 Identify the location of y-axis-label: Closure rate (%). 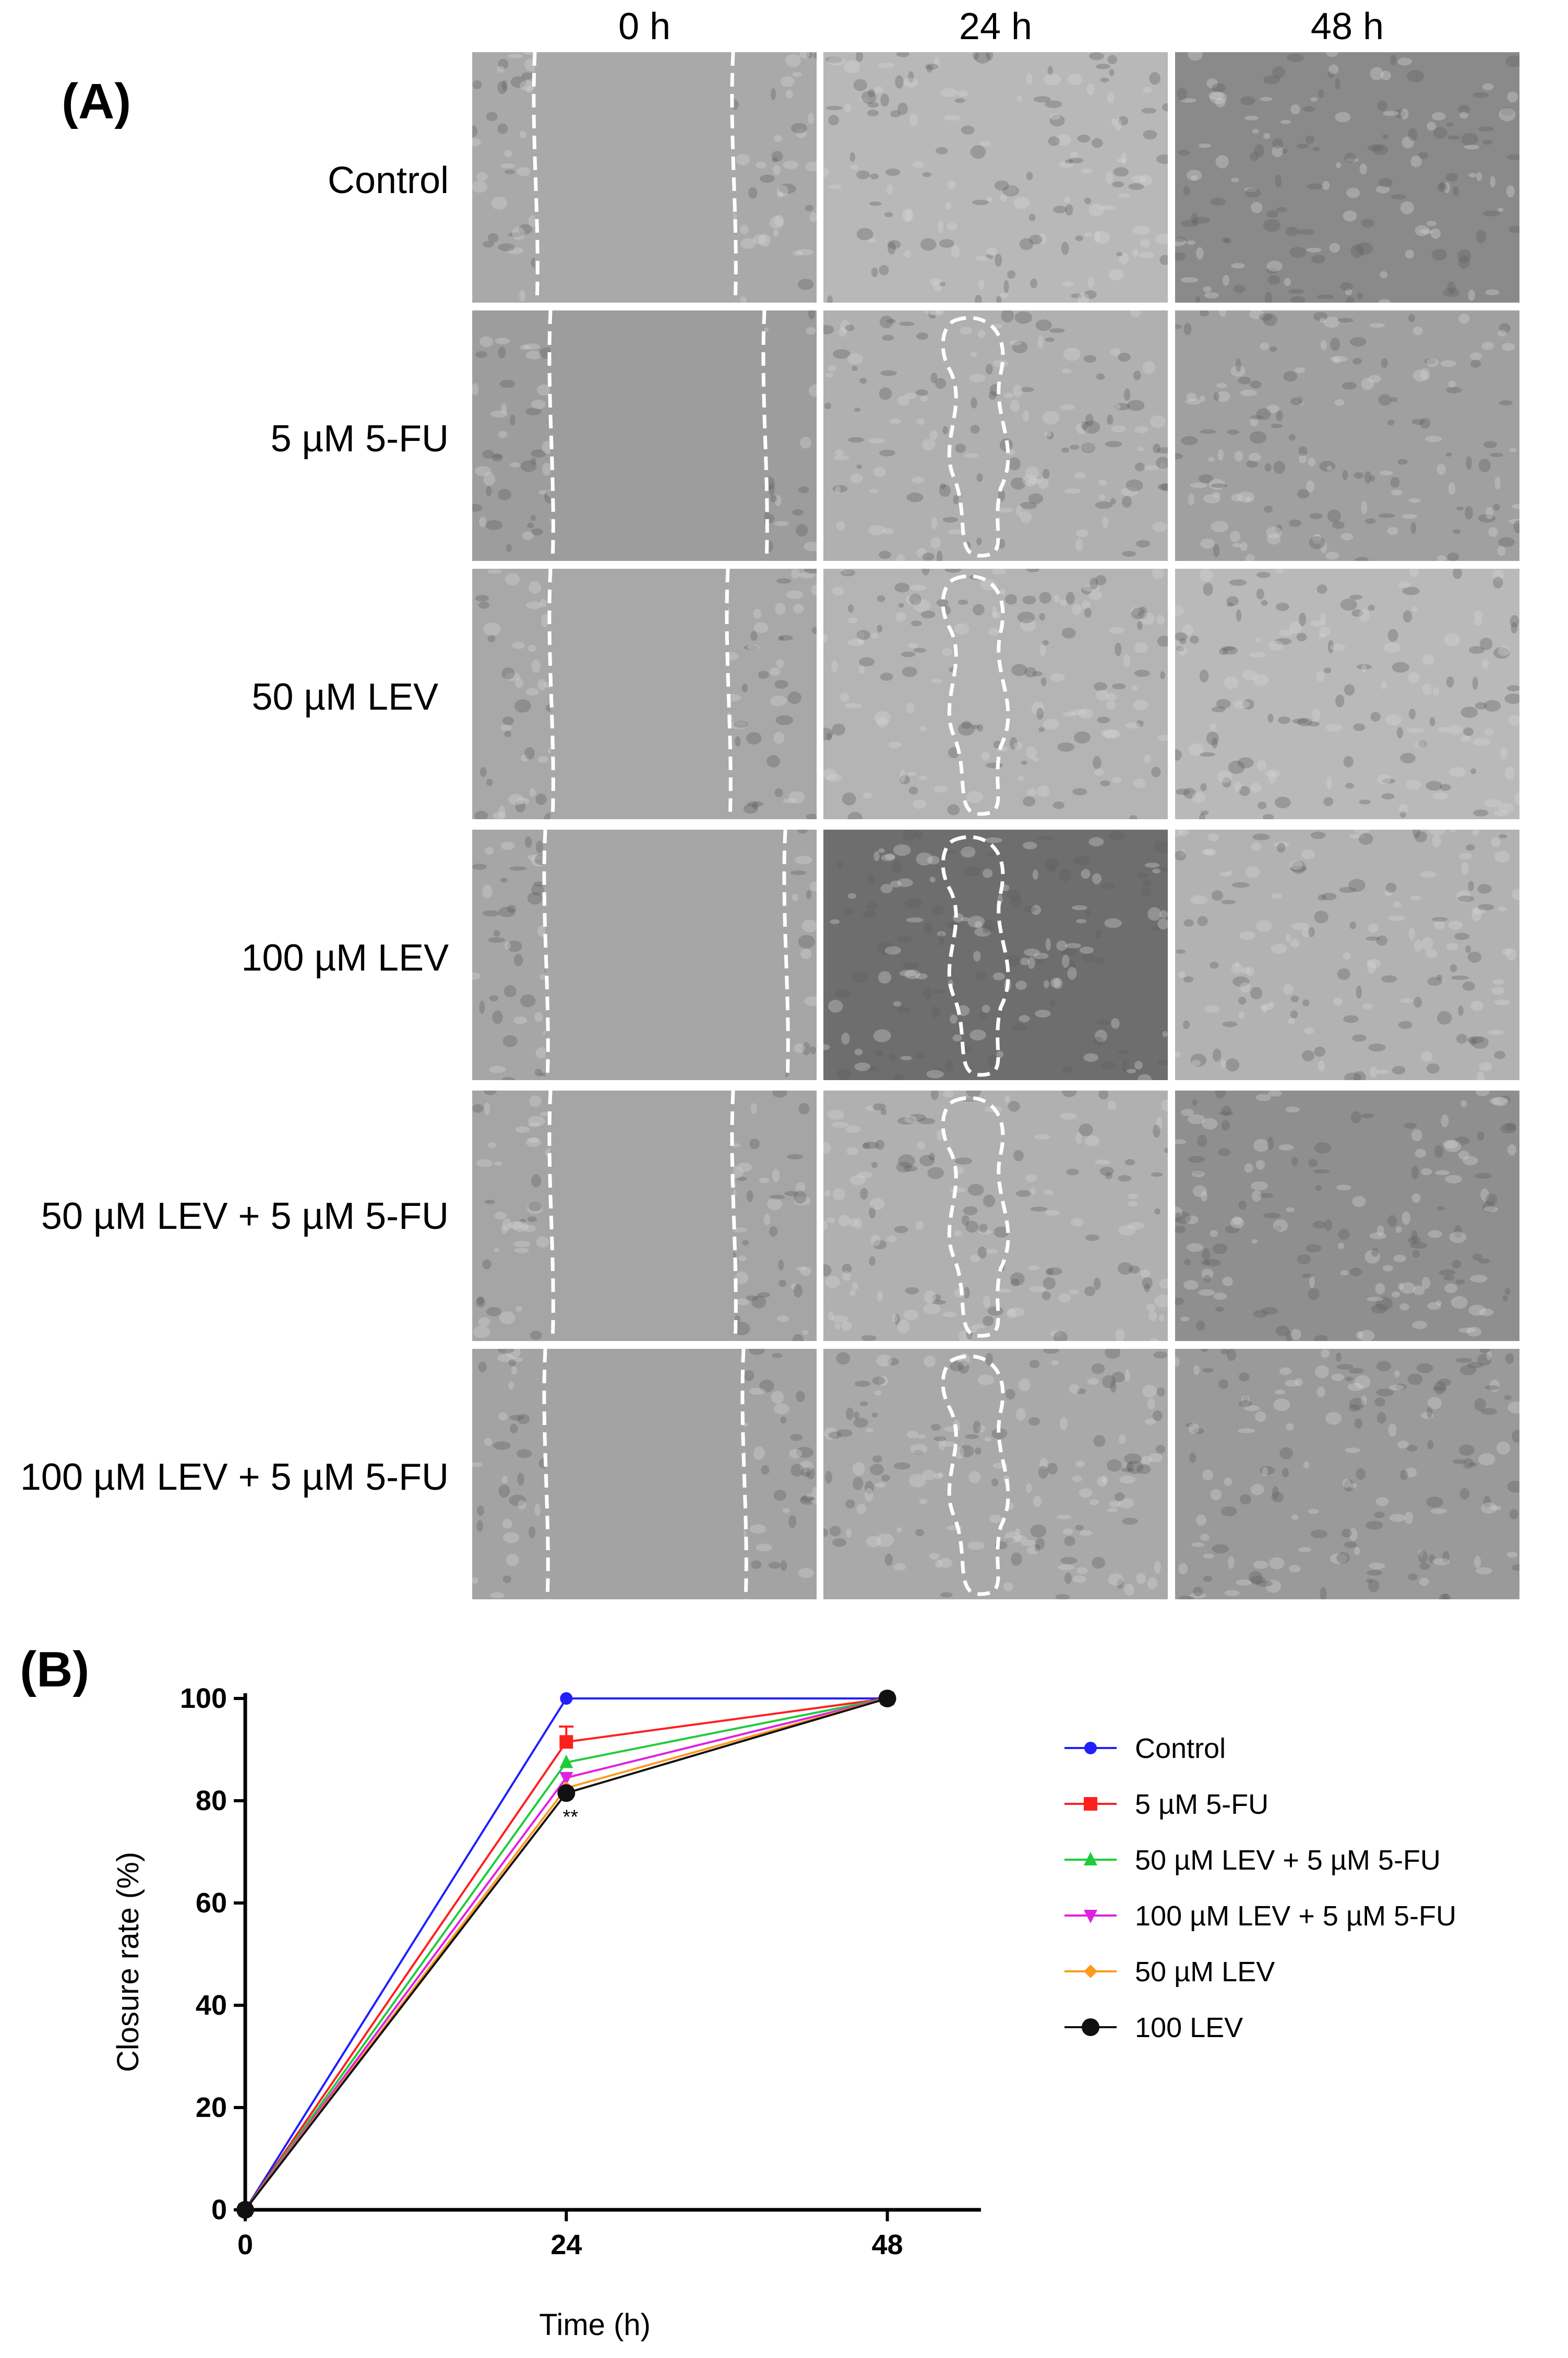
(128, 1962).